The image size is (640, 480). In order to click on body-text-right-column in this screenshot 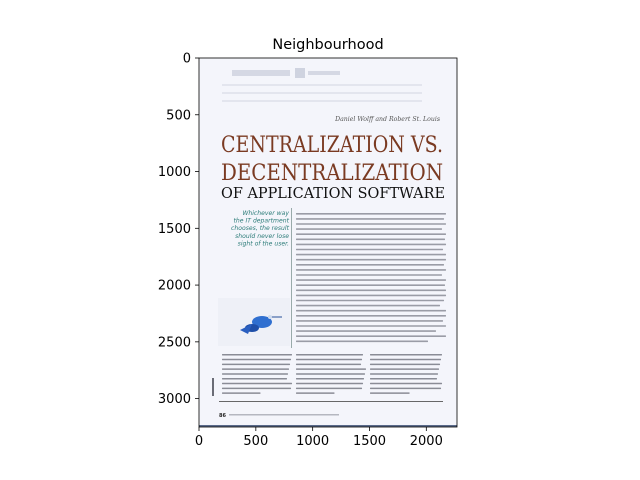, I will do `click(371, 278)`.